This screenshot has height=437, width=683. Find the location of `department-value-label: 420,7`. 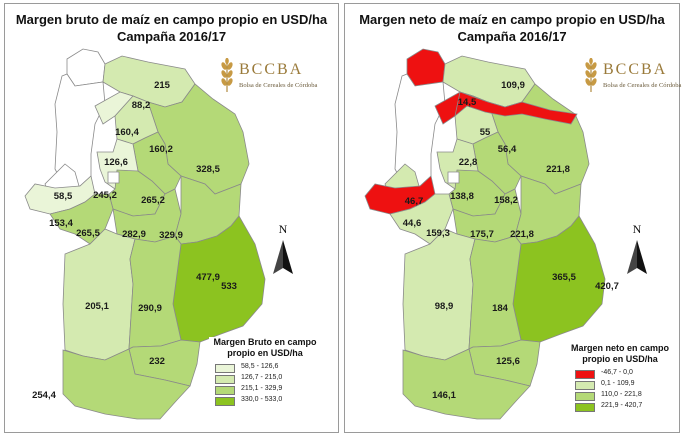

department-value-label: 420,7 is located at coordinates (607, 286).